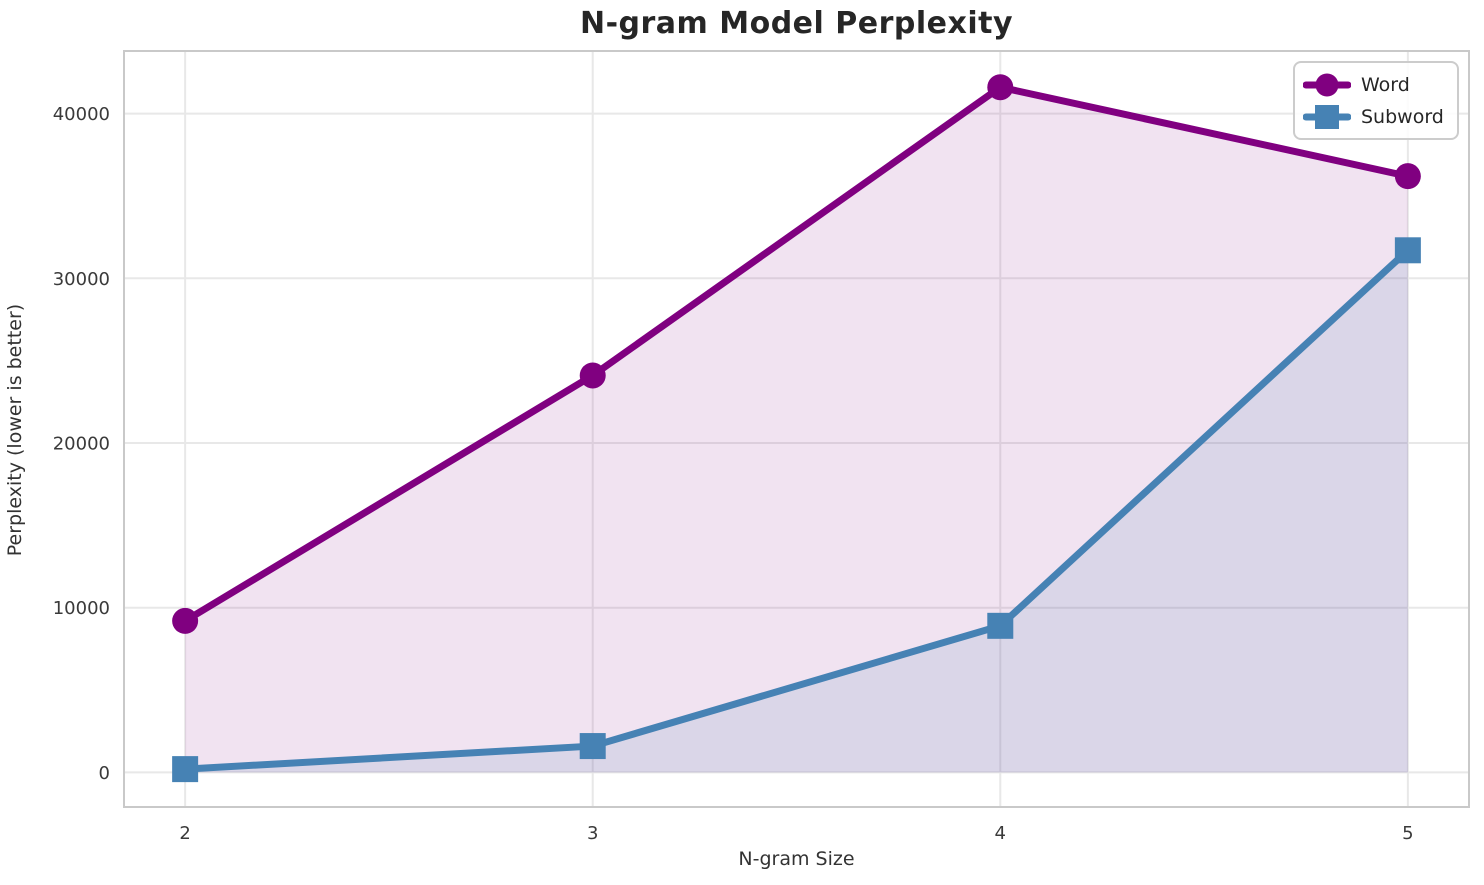  What do you see at coordinates (81, 444) in the screenshot?
I see `y-tick-label: 20000` at bounding box center [81, 444].